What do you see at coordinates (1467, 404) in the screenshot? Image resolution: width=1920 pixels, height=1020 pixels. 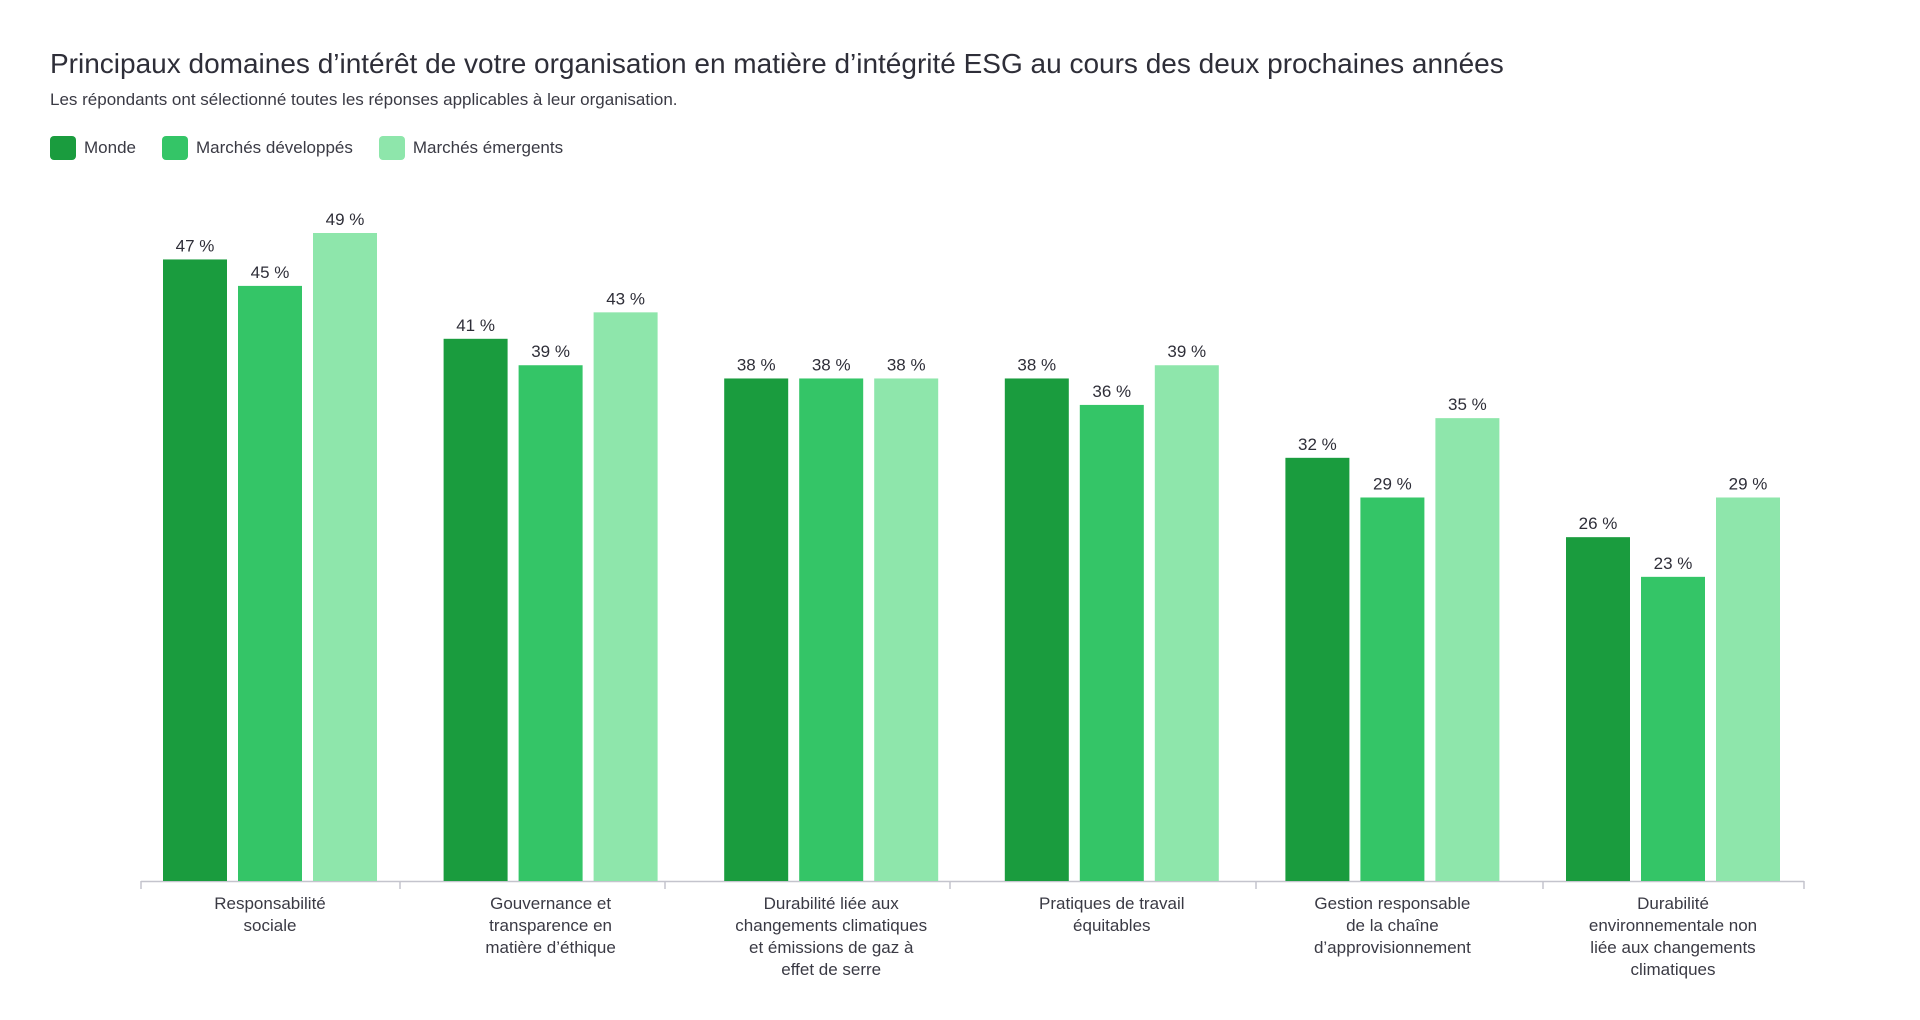 I see `bar-value-label: 35 %` at bounding box center [1467, 404].